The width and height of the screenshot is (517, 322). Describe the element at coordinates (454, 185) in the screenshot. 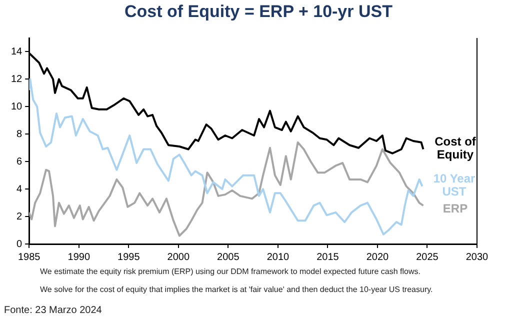

I see `series-label: 10 Year UST` at that location.